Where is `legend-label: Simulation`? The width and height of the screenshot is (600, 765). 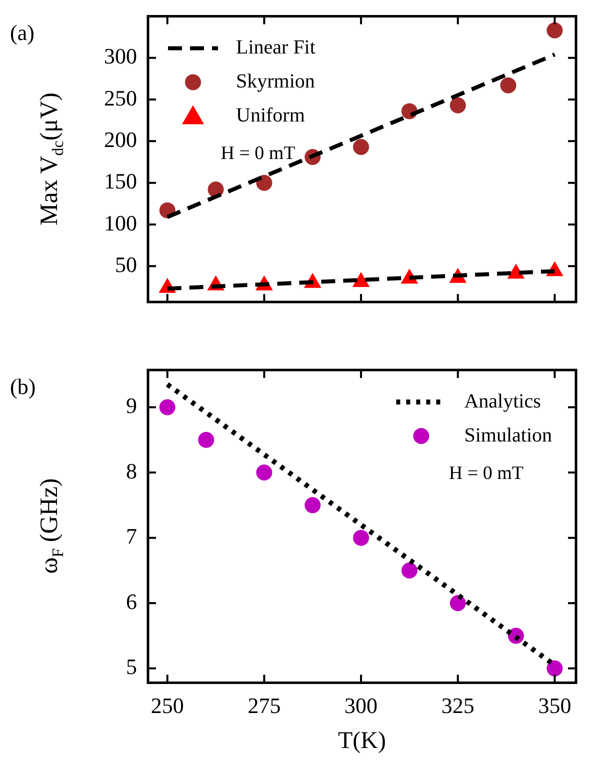 legend-label: Simulation is located at coordinates (508, 435).